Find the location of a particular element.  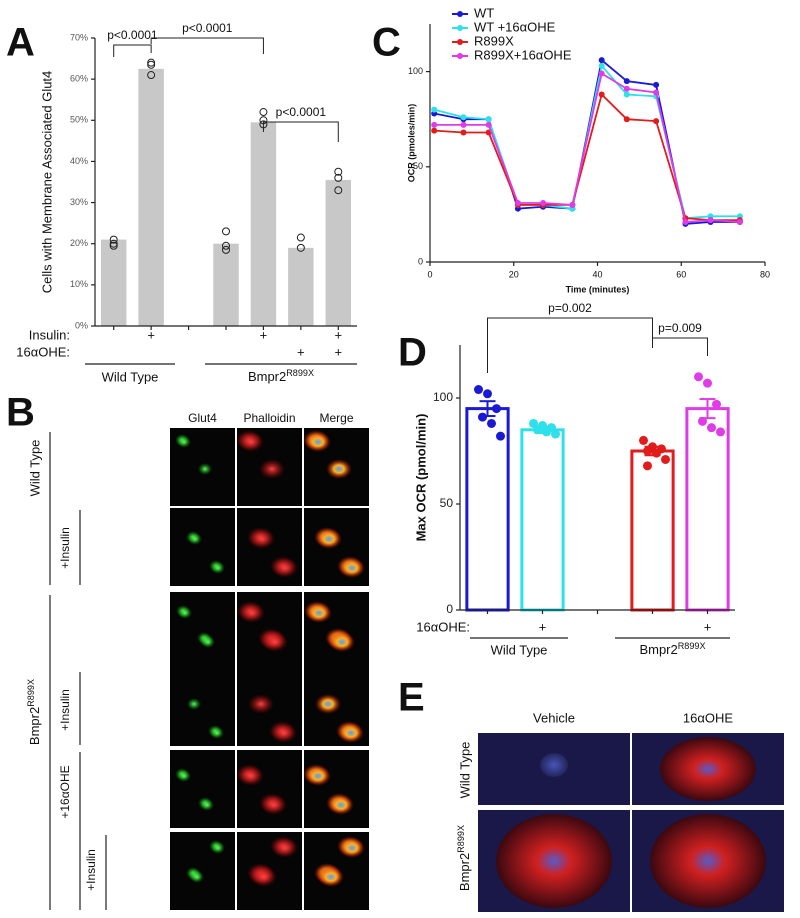

y-tick-label: 50 is located at coordinates (447, 503).